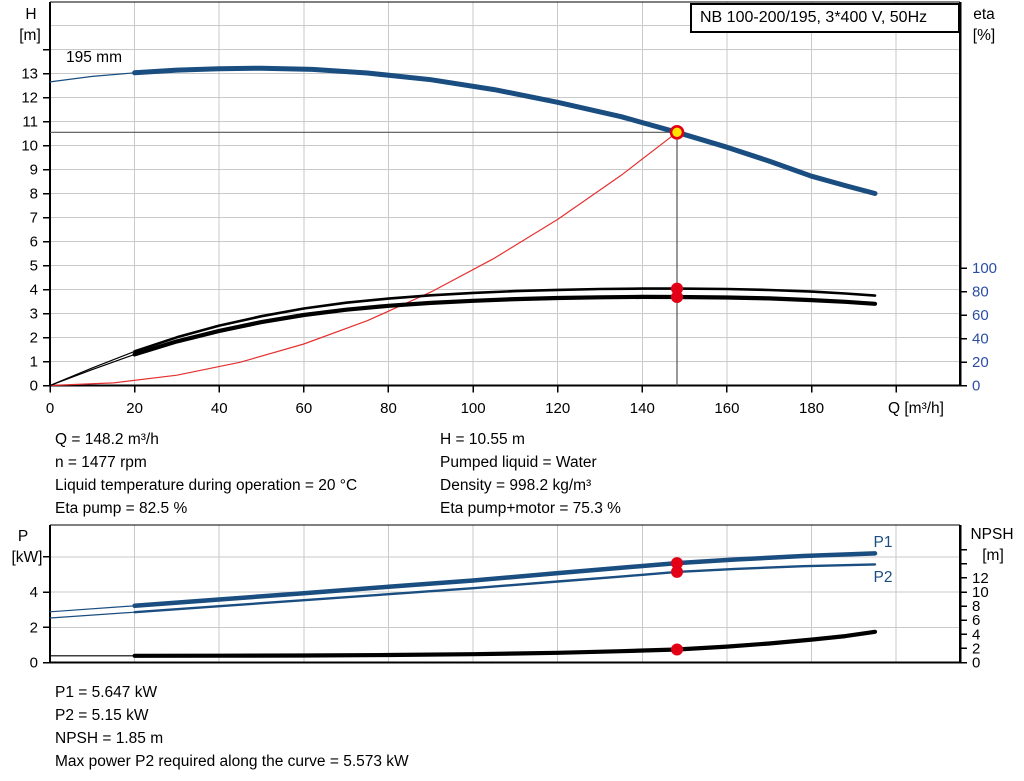 The image size is (1024, 781). I want to click on x-axis-tick-label: 160, so click(726, 408).